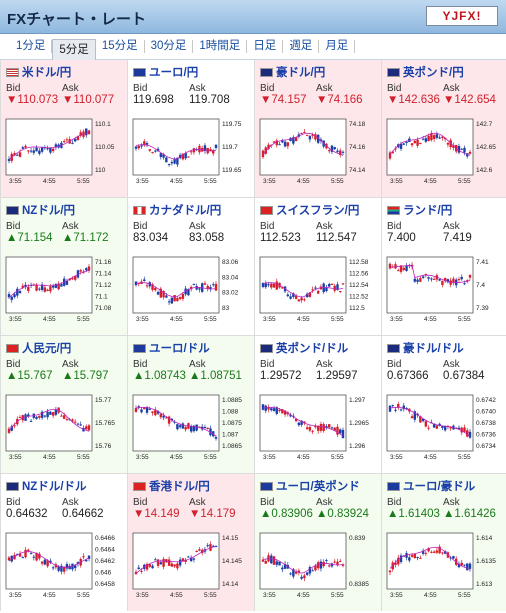 This screenshot has width=506, height=613. Describe the element at coordinates (191, 486) in the screenshot. I see `pair-name-link: 香港ドル/円` at that location.